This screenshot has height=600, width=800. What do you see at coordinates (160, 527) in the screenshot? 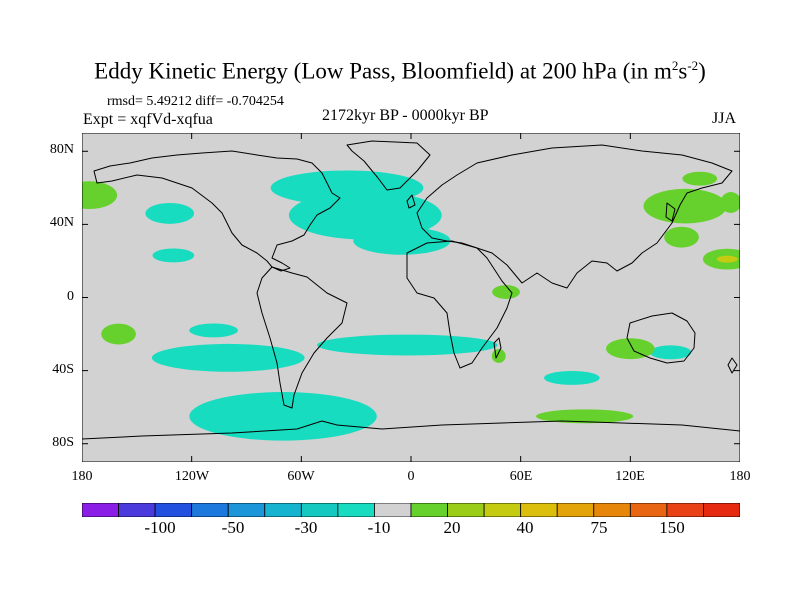
I see `colorbar-label: -100` at bounding box center [160, 527].